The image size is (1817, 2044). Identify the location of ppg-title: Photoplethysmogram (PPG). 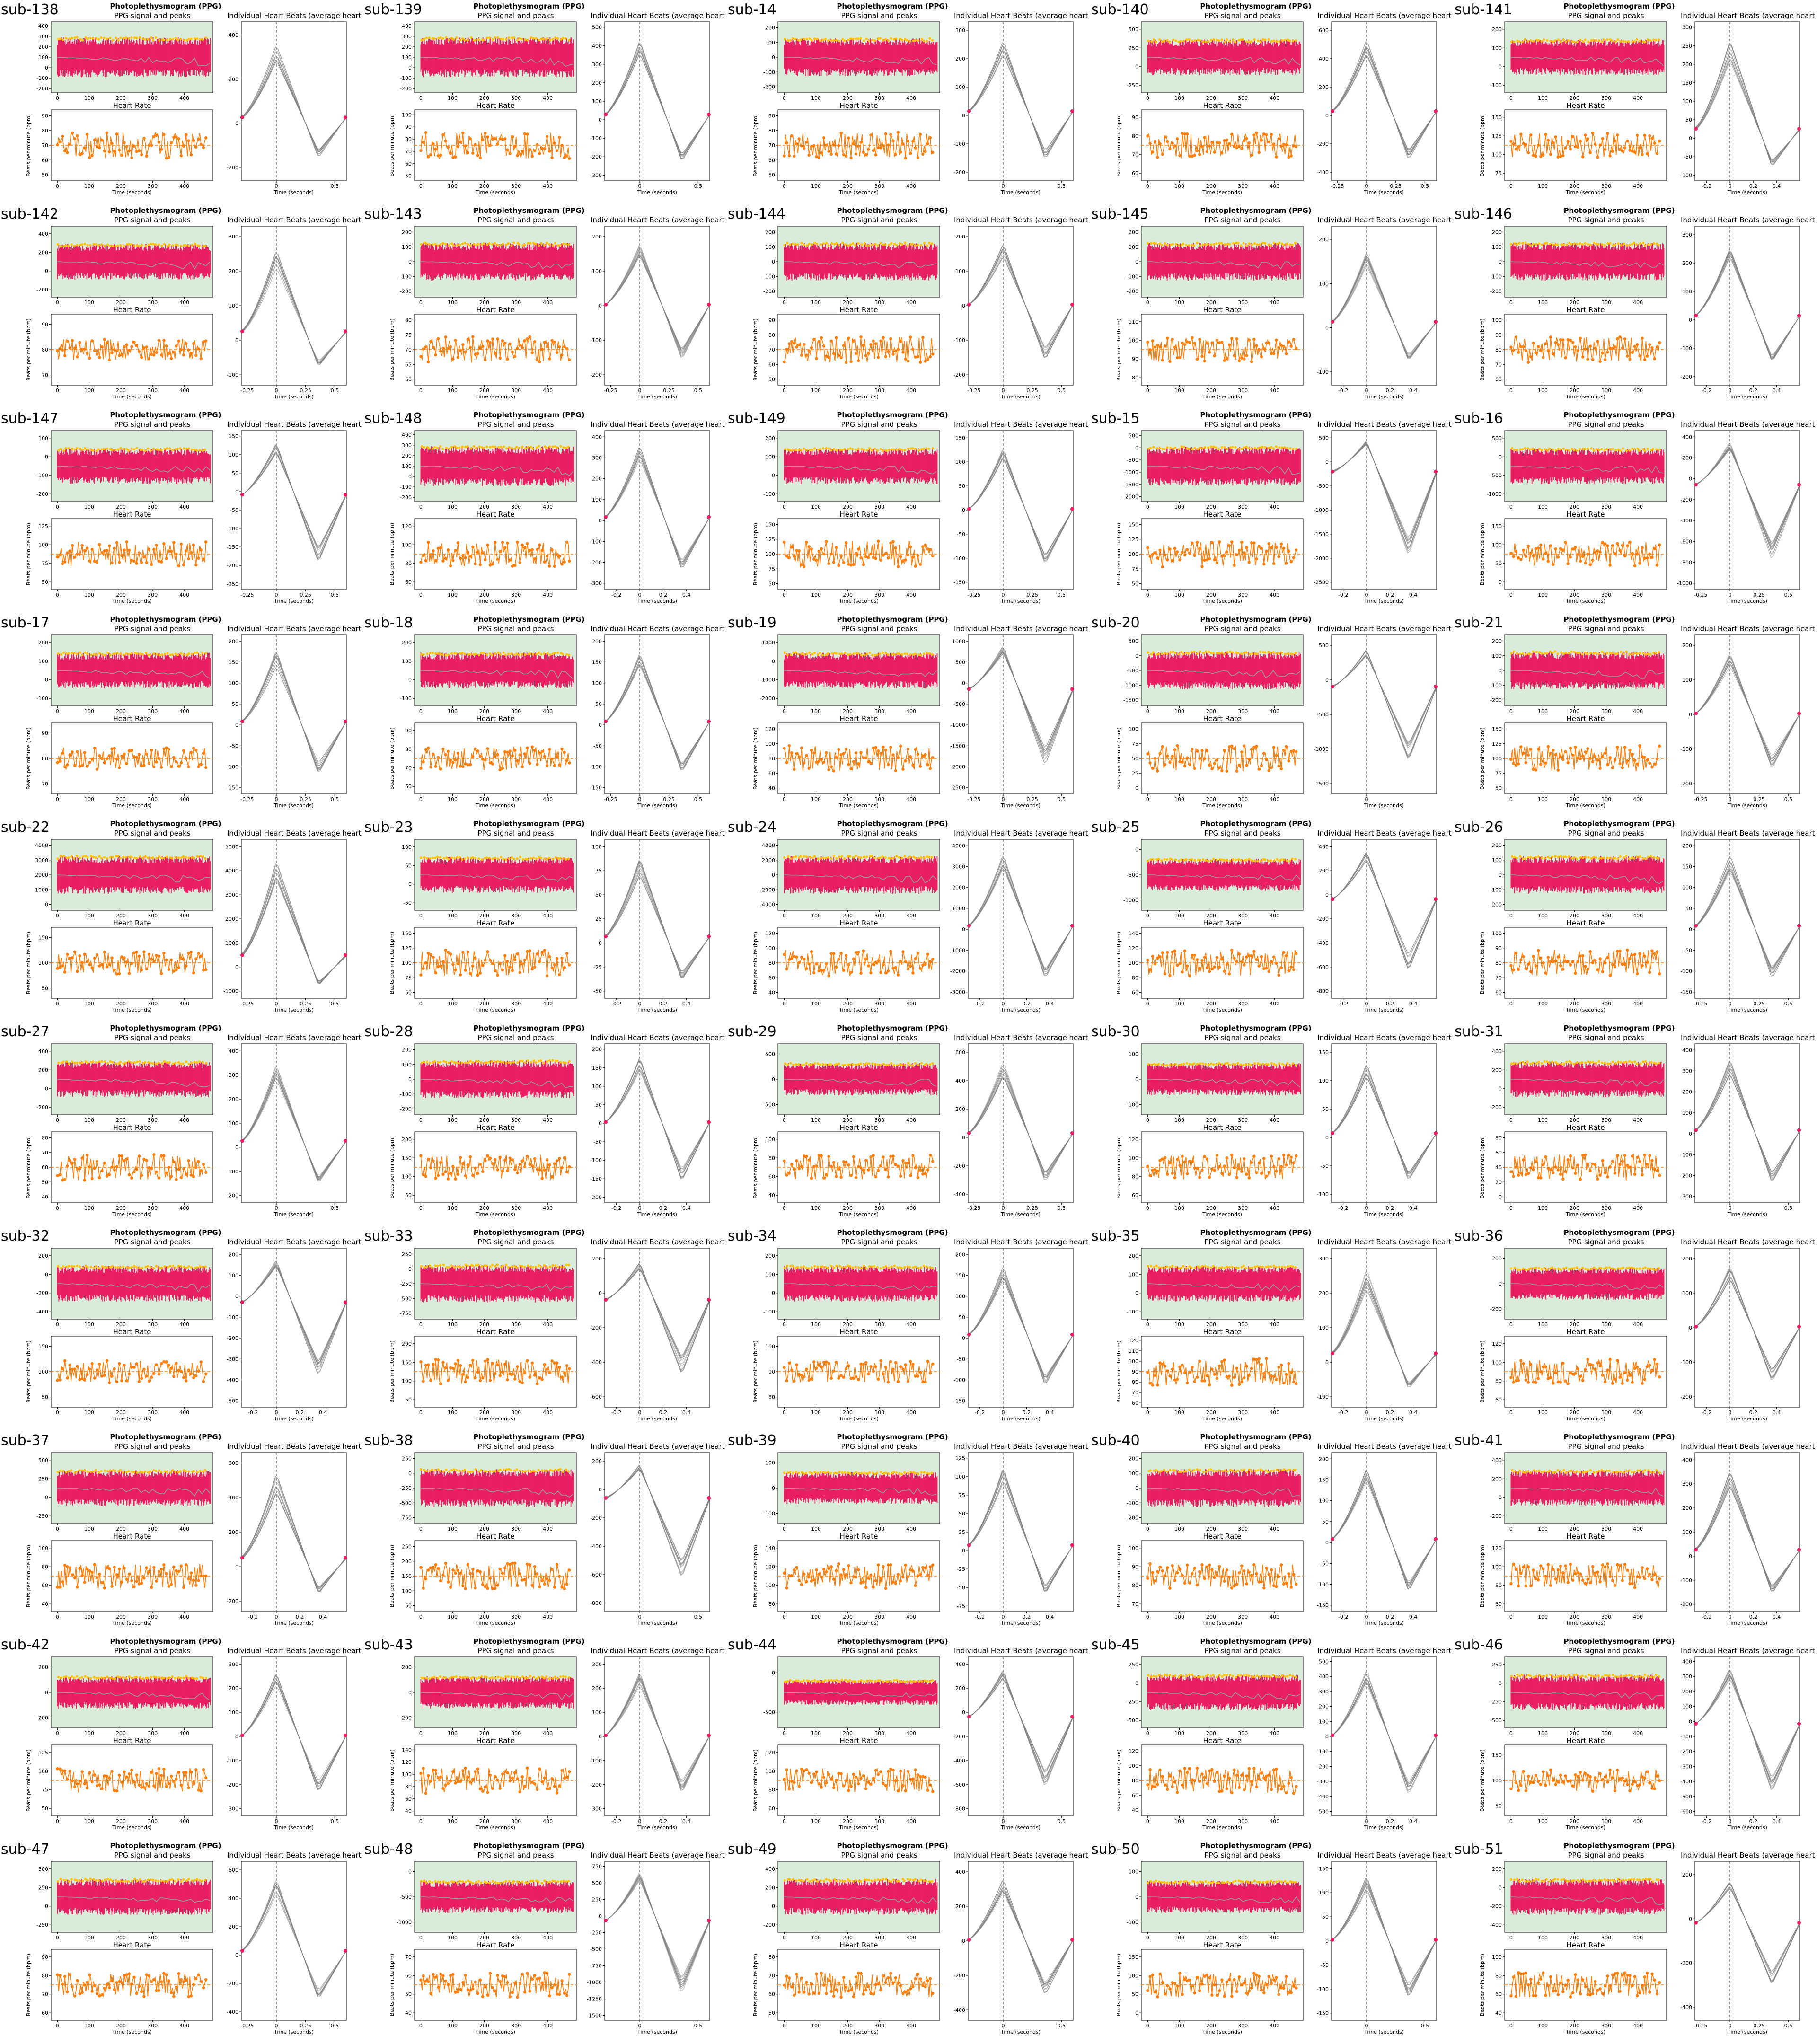
(1619, 210).